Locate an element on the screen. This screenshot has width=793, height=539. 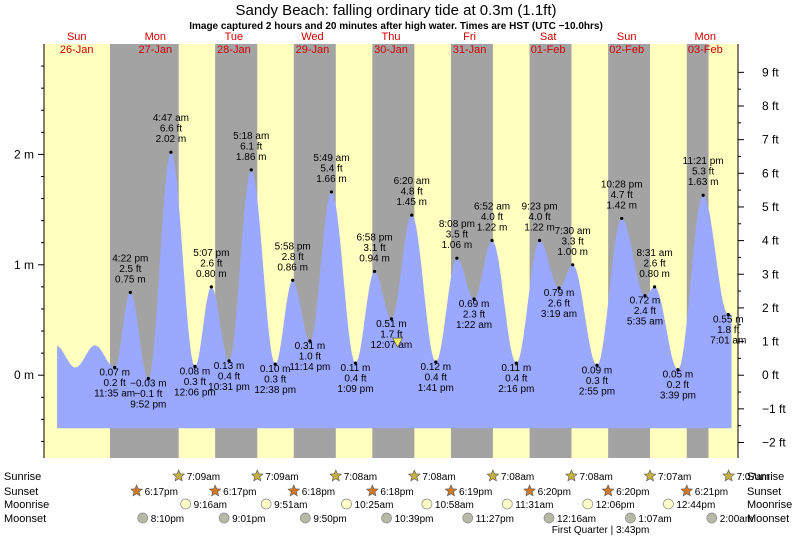
tide-label: 10:31 pm is located at coordinates (229, 387).